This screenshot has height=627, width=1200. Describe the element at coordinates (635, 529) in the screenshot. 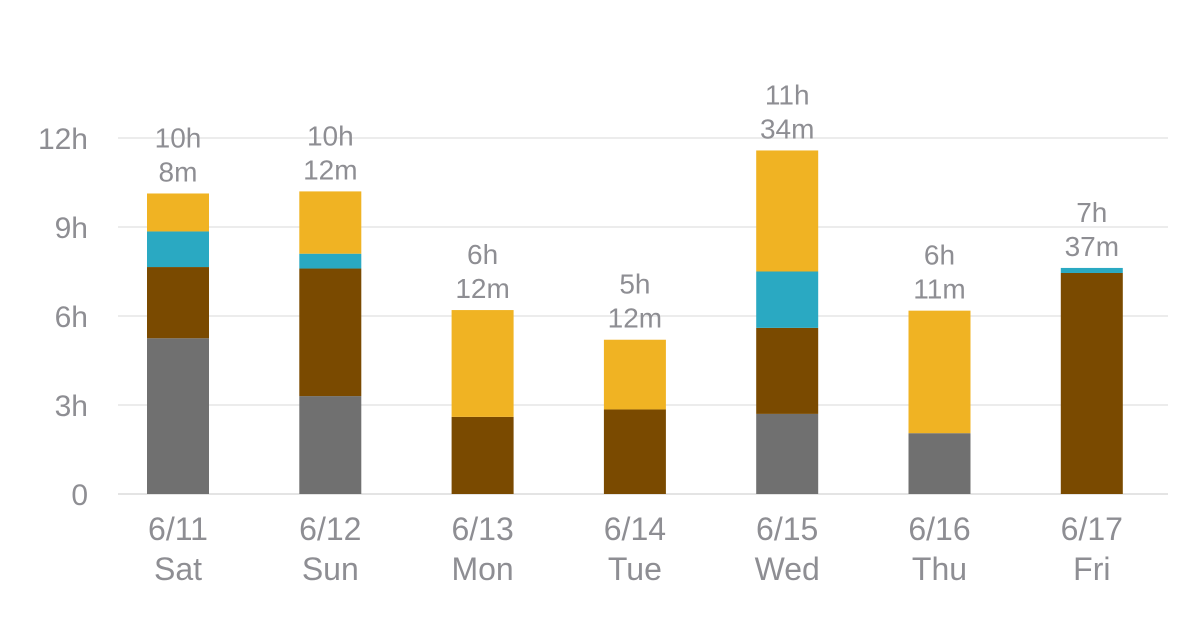

I see `x-category-date-label: 6/14` at that location.